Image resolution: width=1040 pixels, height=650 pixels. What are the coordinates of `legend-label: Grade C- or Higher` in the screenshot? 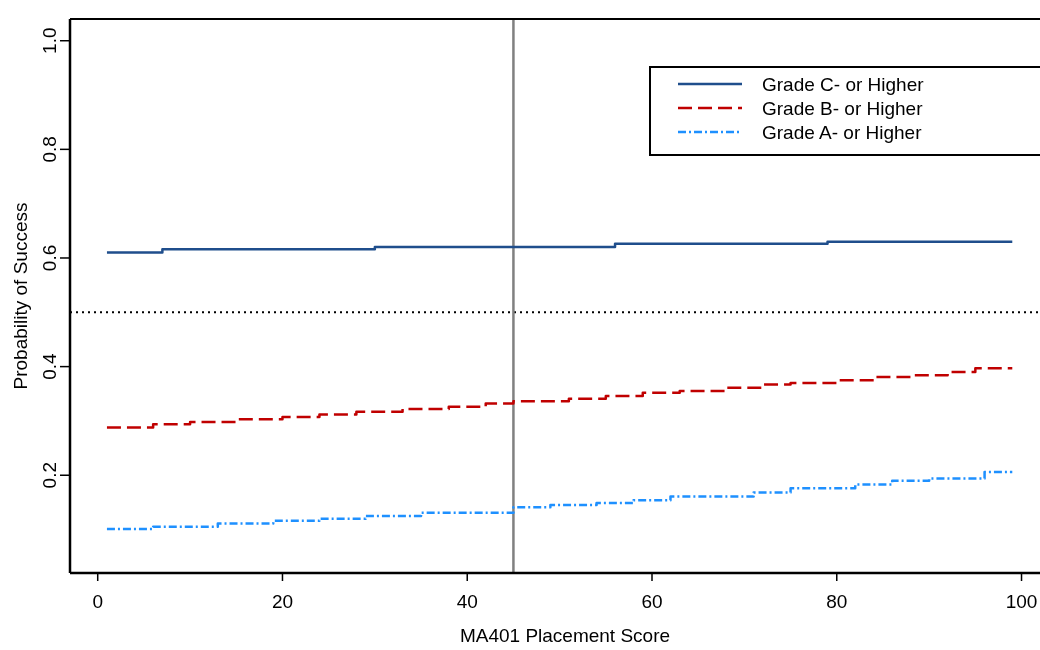 It's located at (843, 84).